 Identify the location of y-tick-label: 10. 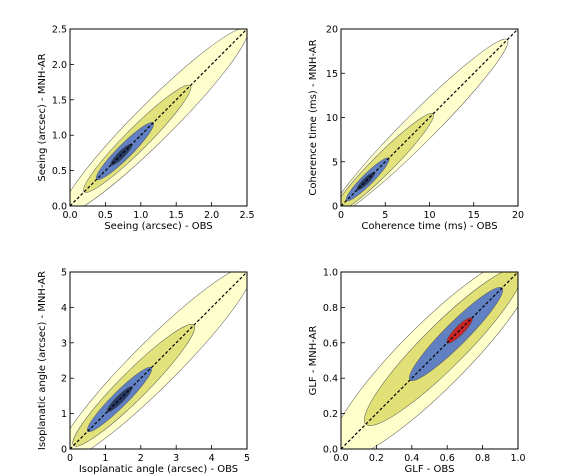
(332, 118).